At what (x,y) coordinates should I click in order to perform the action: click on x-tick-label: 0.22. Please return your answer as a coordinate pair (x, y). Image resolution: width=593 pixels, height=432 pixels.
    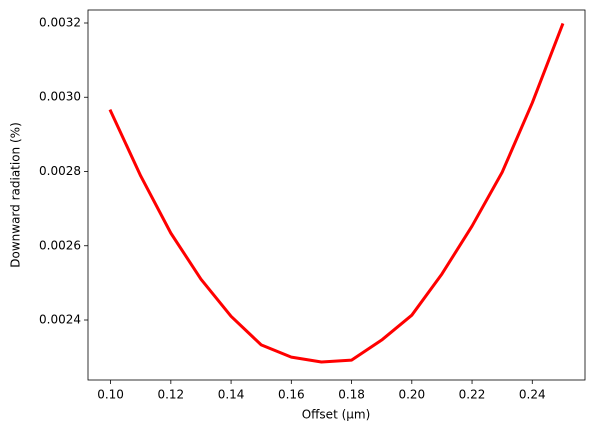
    Looking at the image, I should click on (472, 395).